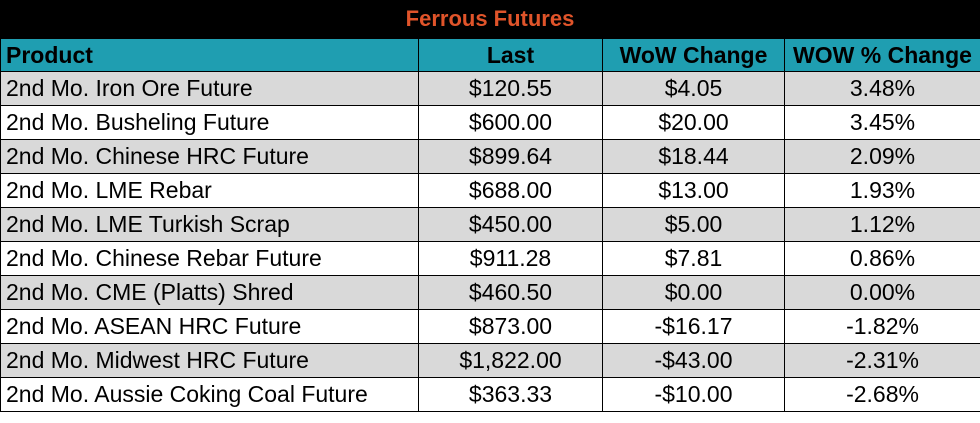  Describe the element at coordinates (693, 360) in the screenshot. I see `cell-wow-change: -$43.00` at that location.